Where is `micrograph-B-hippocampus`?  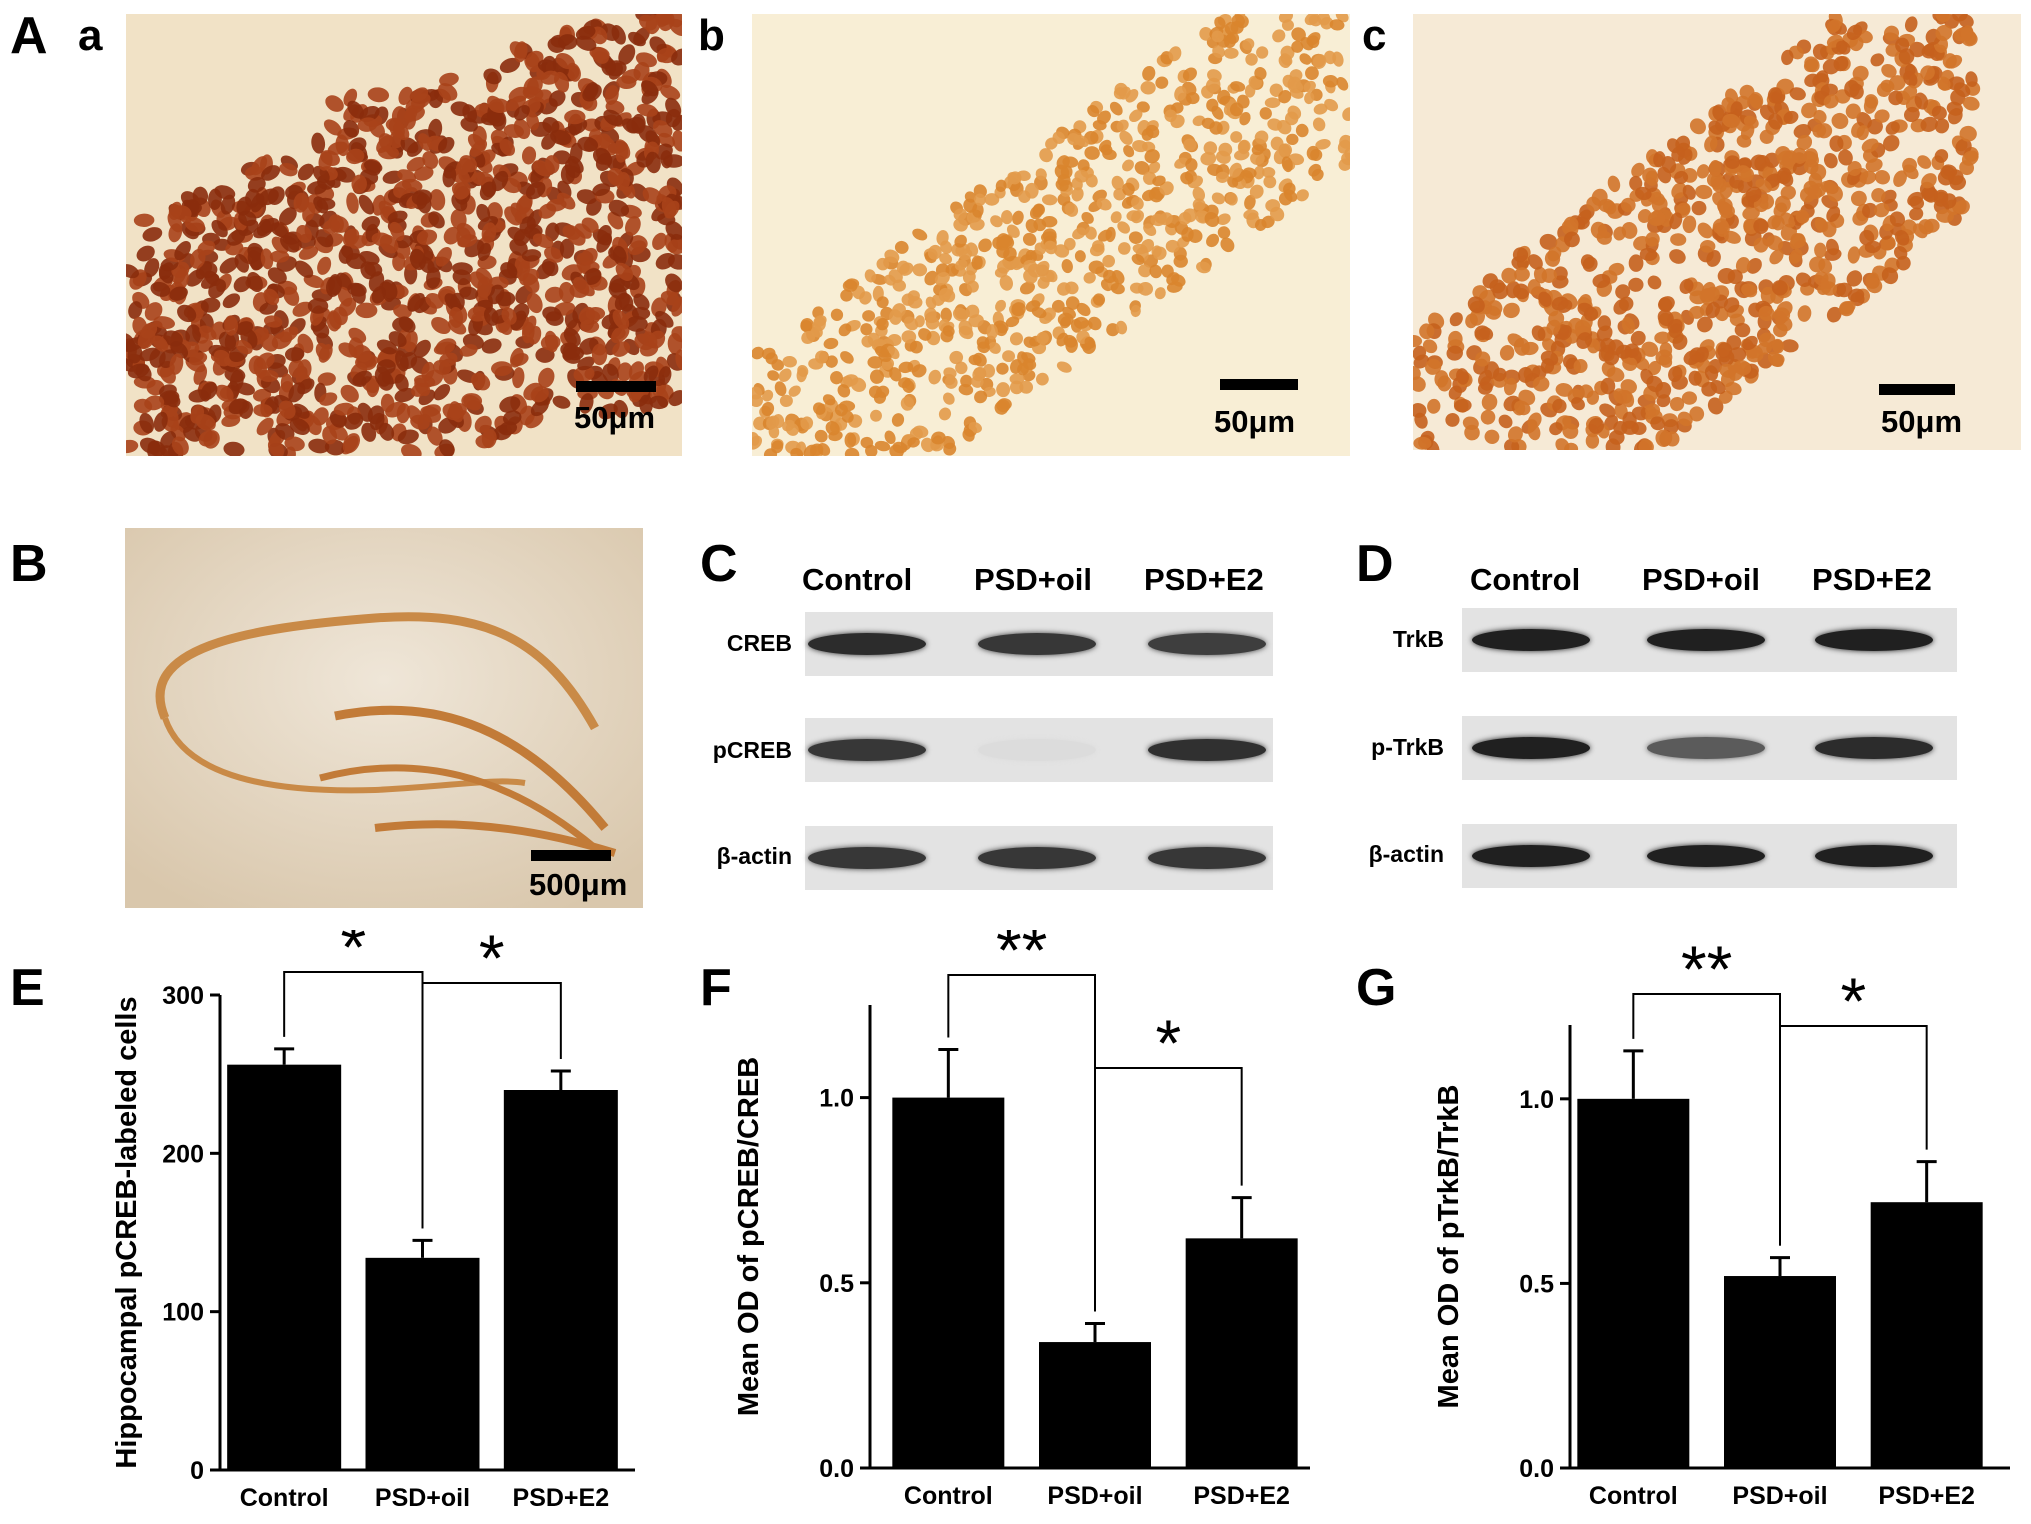 micrograph-B-hippocampus is located at coordinates (384, 718).